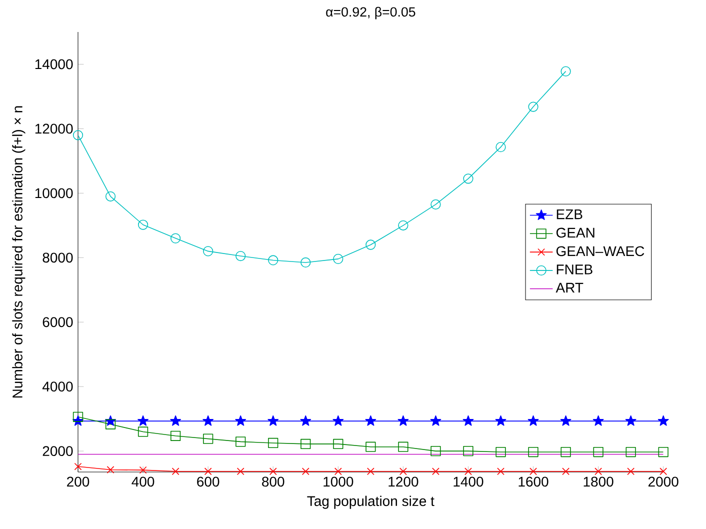 The image size is (706, 529). What do you see at coordinates (371, 13) in the screenshot?
I see `chart-title: α=0.92, β=0.05` at bounding box center [371, 13].